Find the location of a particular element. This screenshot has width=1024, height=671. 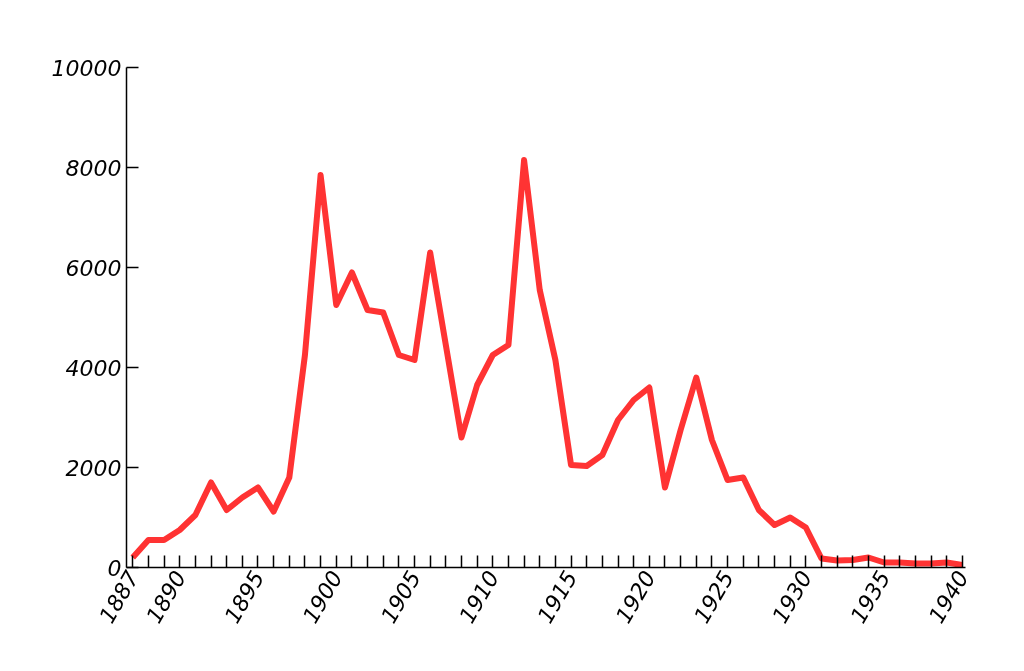

y-tick-label: 10000 is located at coordinates (86, 68).